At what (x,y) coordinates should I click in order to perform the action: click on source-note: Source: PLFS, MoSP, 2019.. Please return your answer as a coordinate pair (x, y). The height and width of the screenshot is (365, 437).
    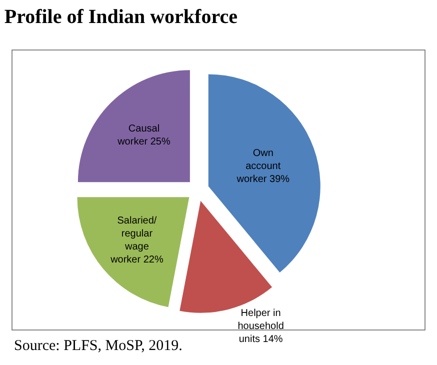
    Looking at the image, I should click on (98, 346).